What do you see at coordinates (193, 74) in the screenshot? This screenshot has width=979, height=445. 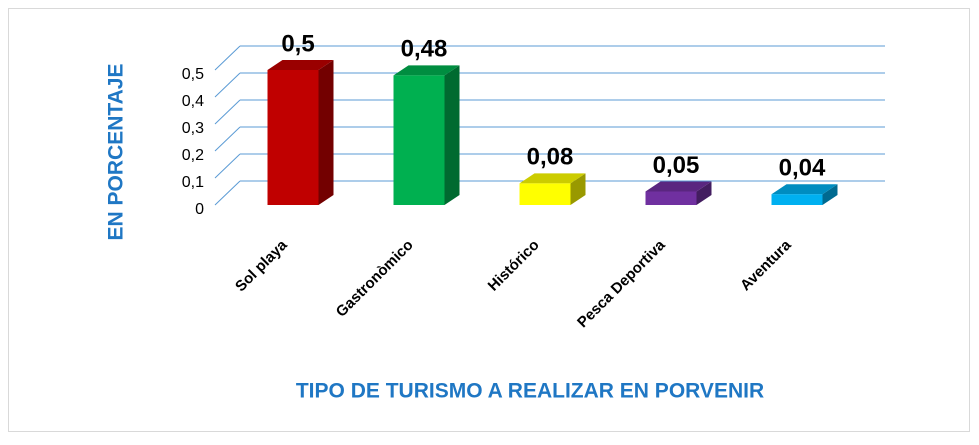 I see `y-tick-label: 0,5` at bounding box center [193, 74].